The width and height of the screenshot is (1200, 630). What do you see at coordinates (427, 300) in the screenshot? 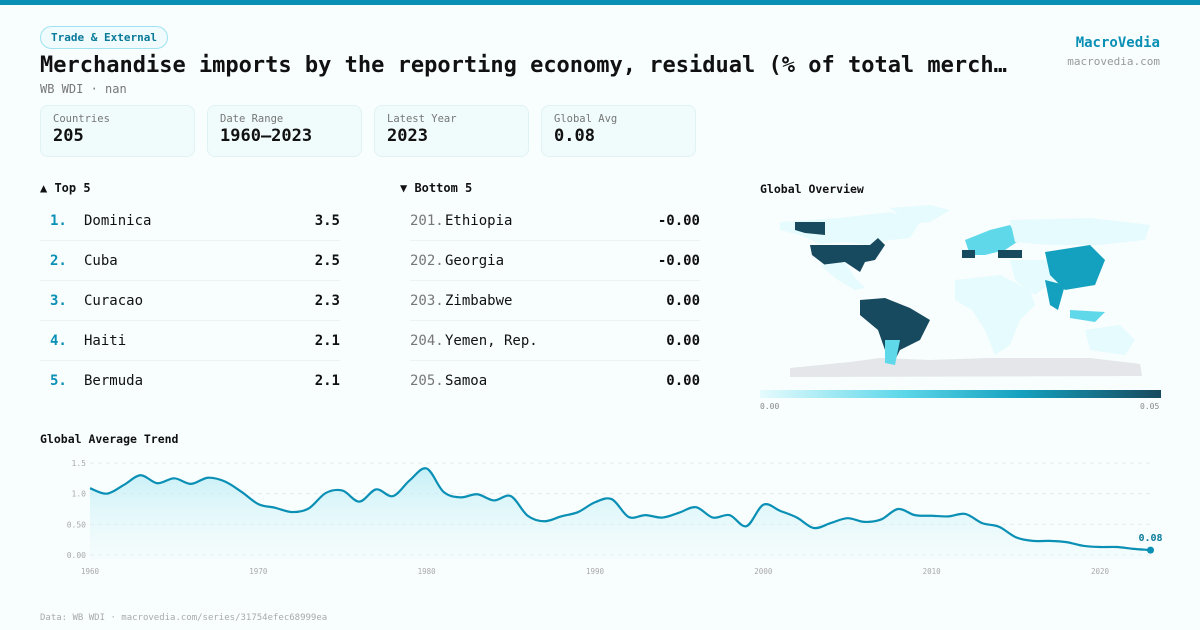
I see `rank: 203.` at bounding box center [427, 300].